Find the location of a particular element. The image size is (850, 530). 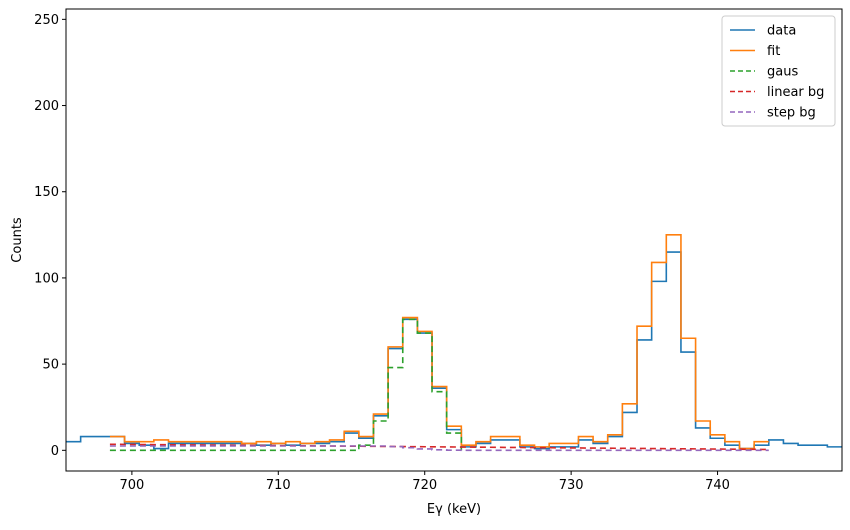

legend-label: data is located at coordinates (781, 31).